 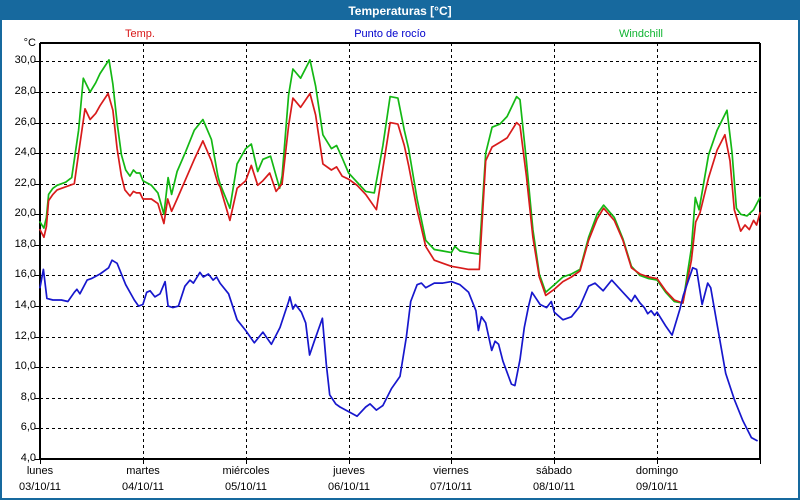 I want to click on x-axis-date-label: 05/10/11, so click(x=245, y=487).